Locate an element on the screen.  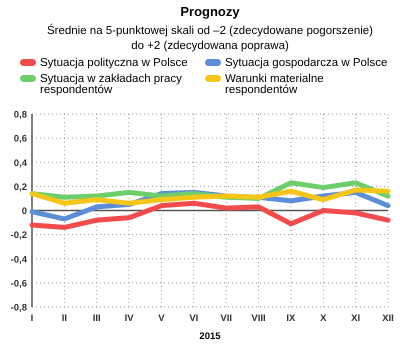
legend-label: Sytuacja polityczna w Polsce is located at coordinates (114, 63).